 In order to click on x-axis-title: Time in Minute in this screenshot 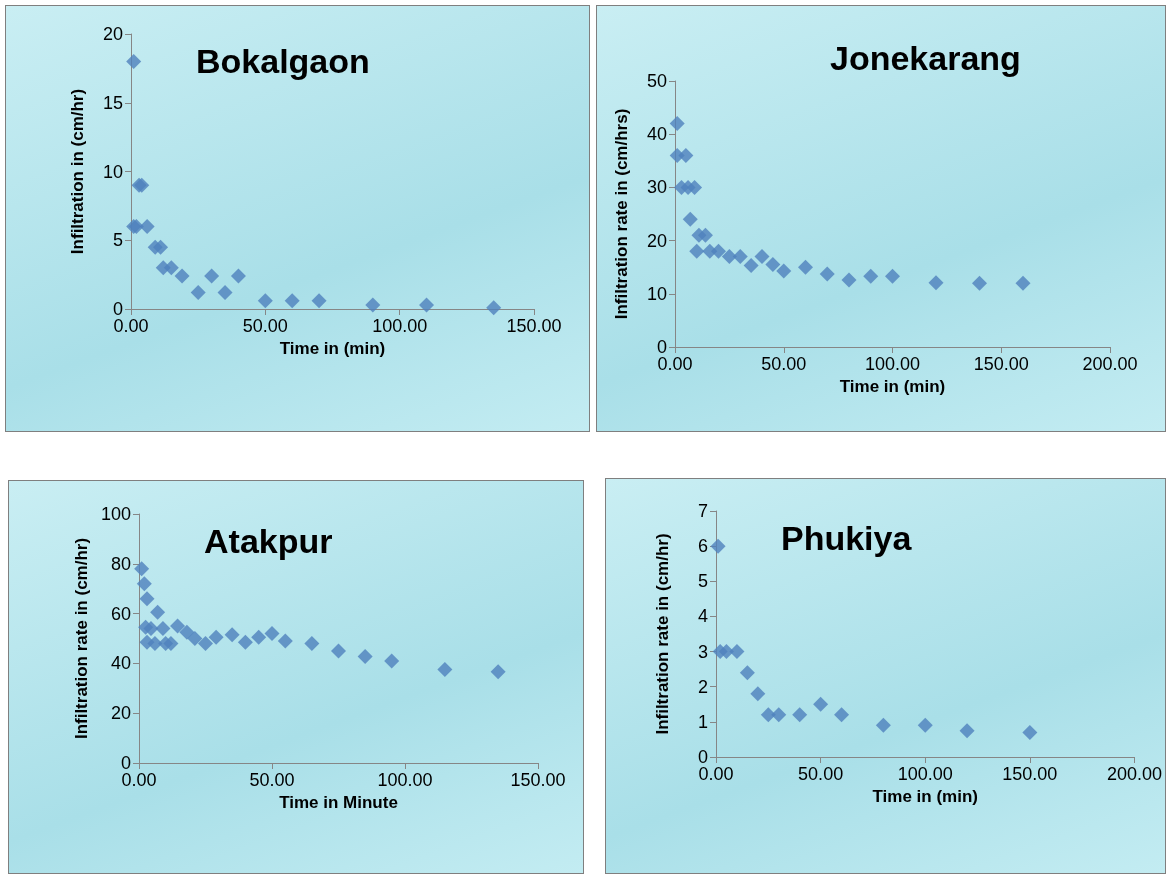, I will do `click(338, 802)`.